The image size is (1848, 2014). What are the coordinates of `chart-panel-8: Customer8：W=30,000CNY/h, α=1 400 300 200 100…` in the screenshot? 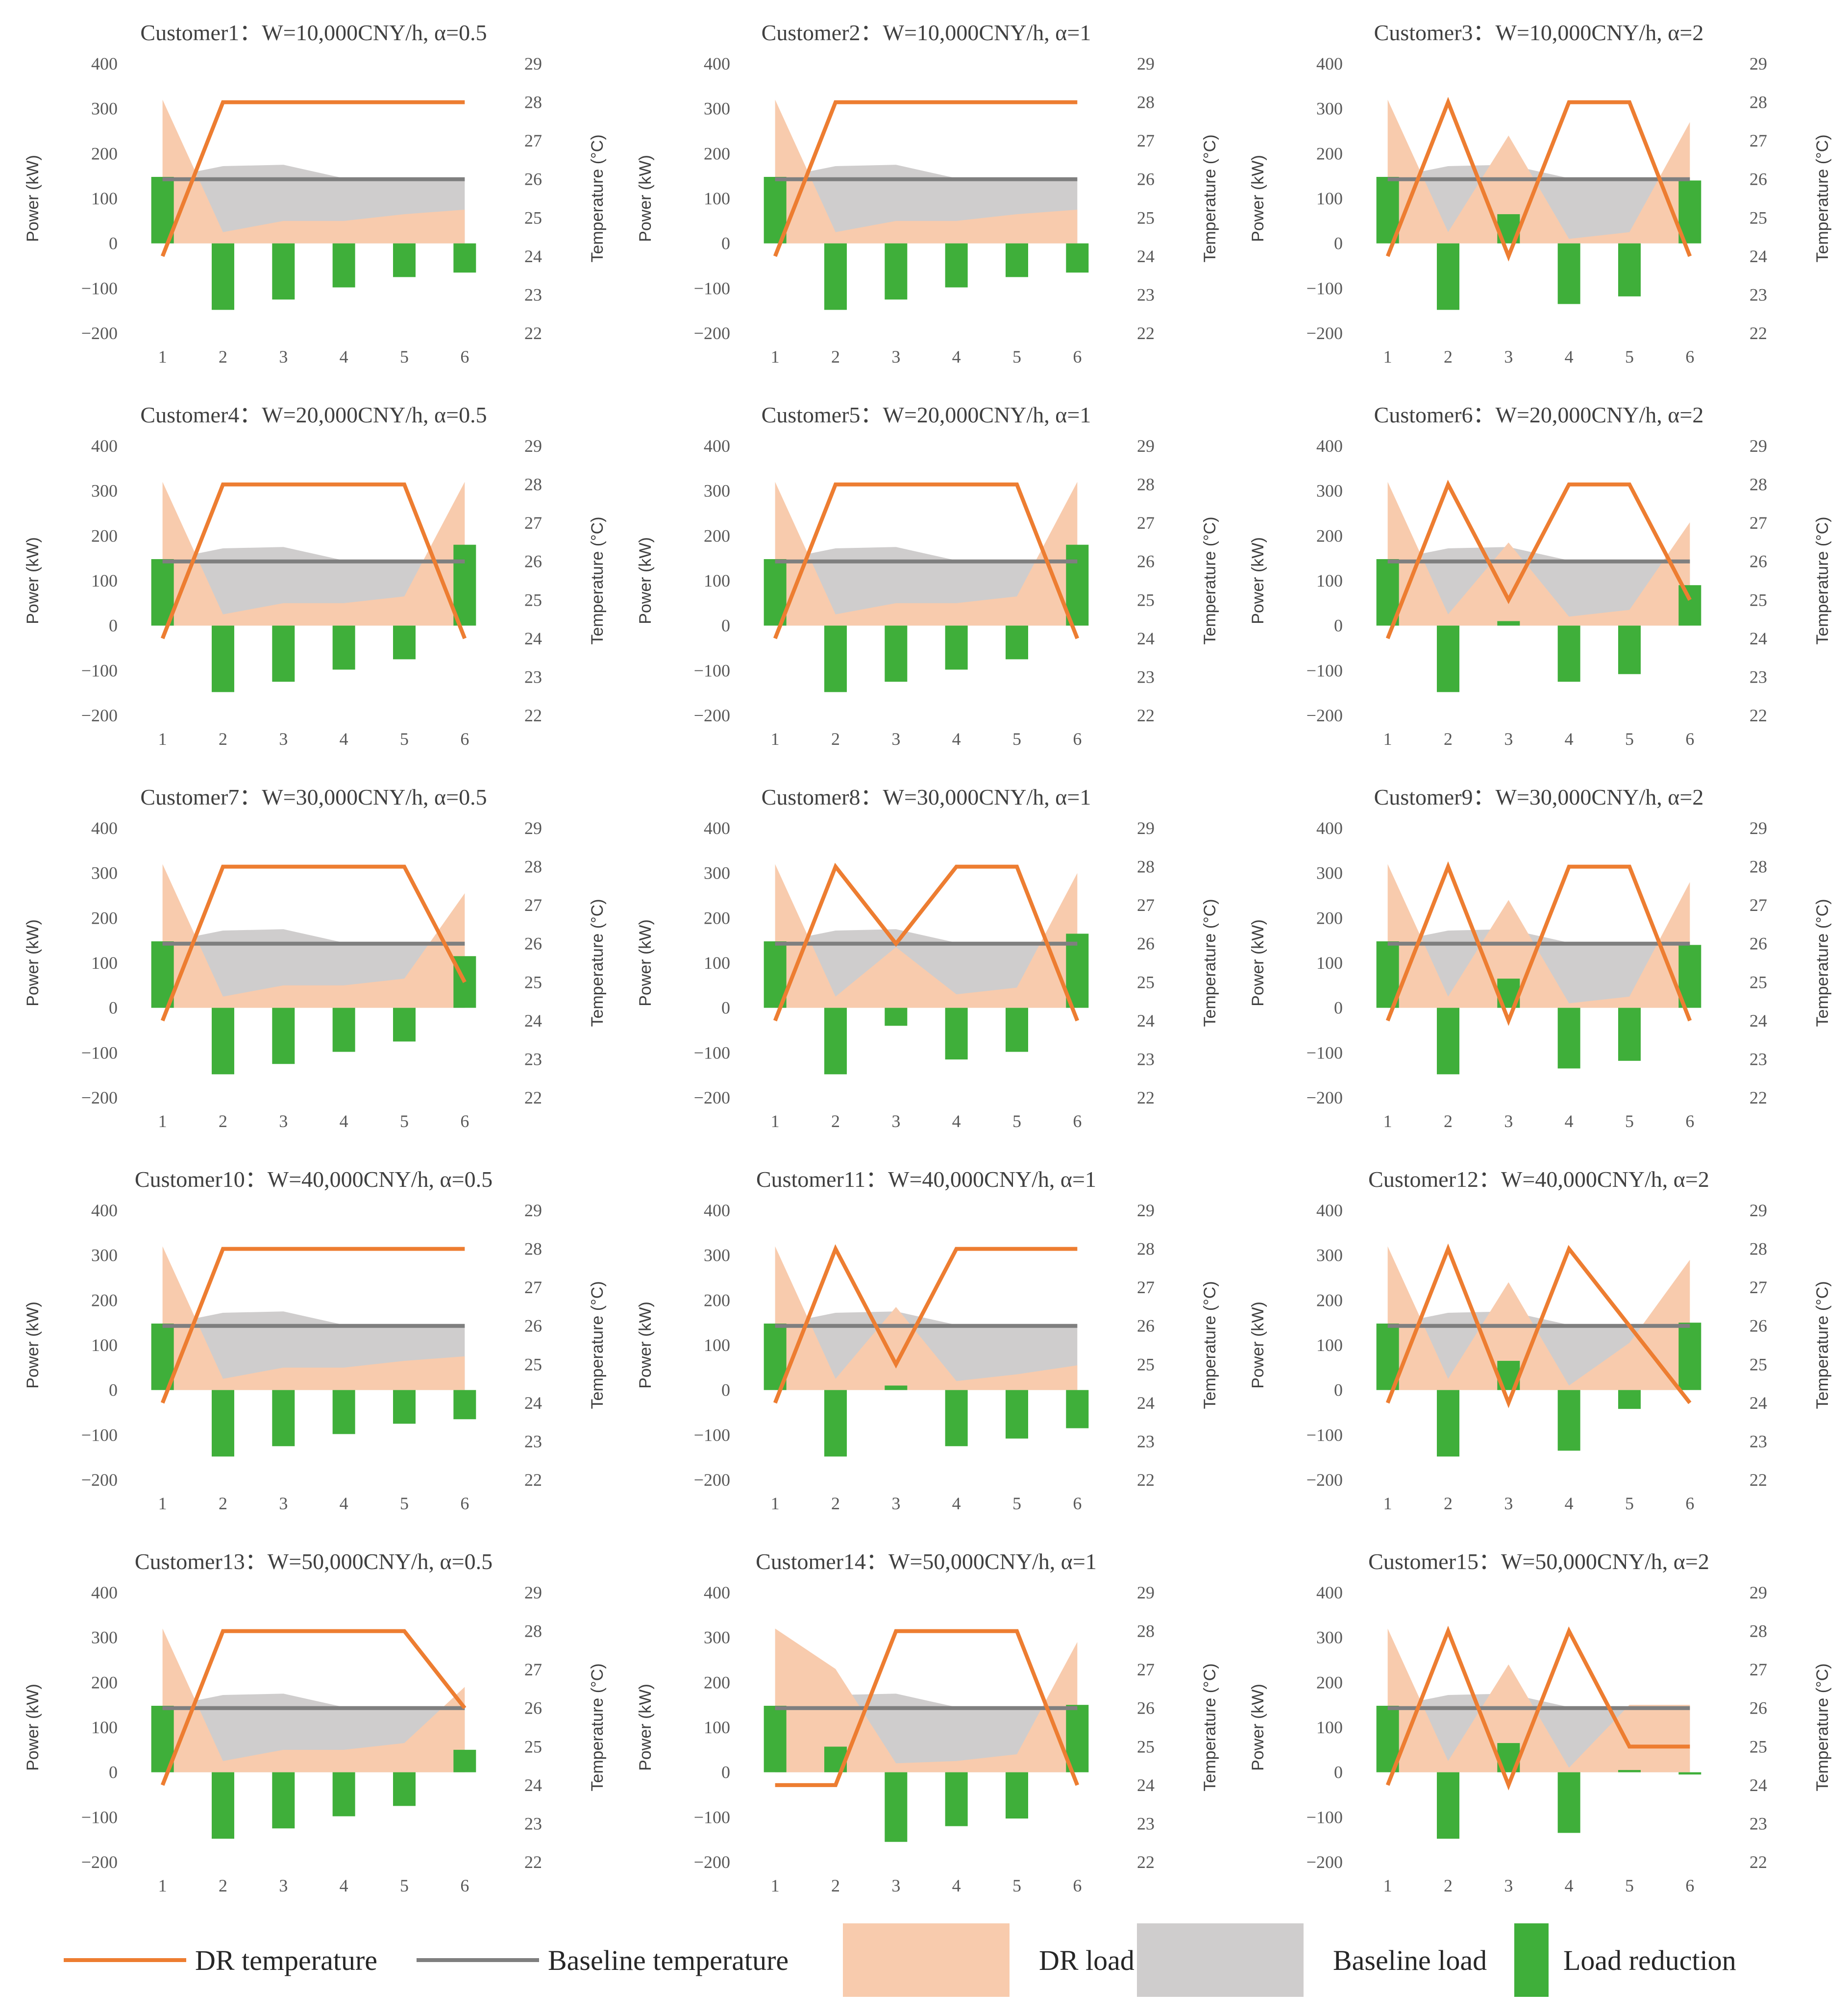 It's located at (926, 955).